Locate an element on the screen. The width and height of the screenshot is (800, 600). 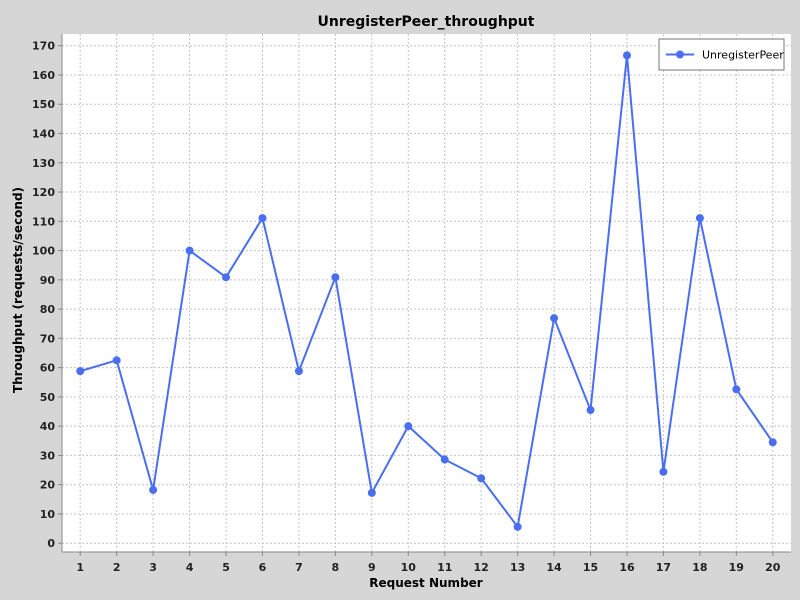
x-tick-label: 17 is located at coordinates (663, 567).